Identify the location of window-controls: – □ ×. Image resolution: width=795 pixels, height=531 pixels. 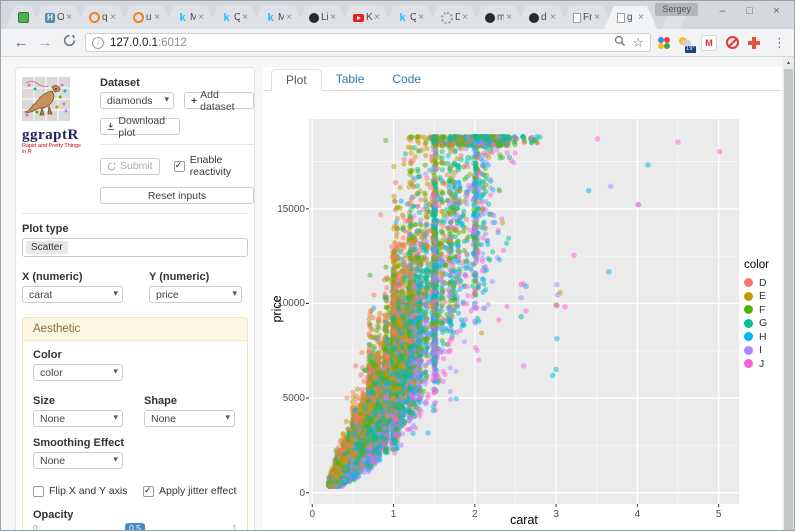
(749, 11).